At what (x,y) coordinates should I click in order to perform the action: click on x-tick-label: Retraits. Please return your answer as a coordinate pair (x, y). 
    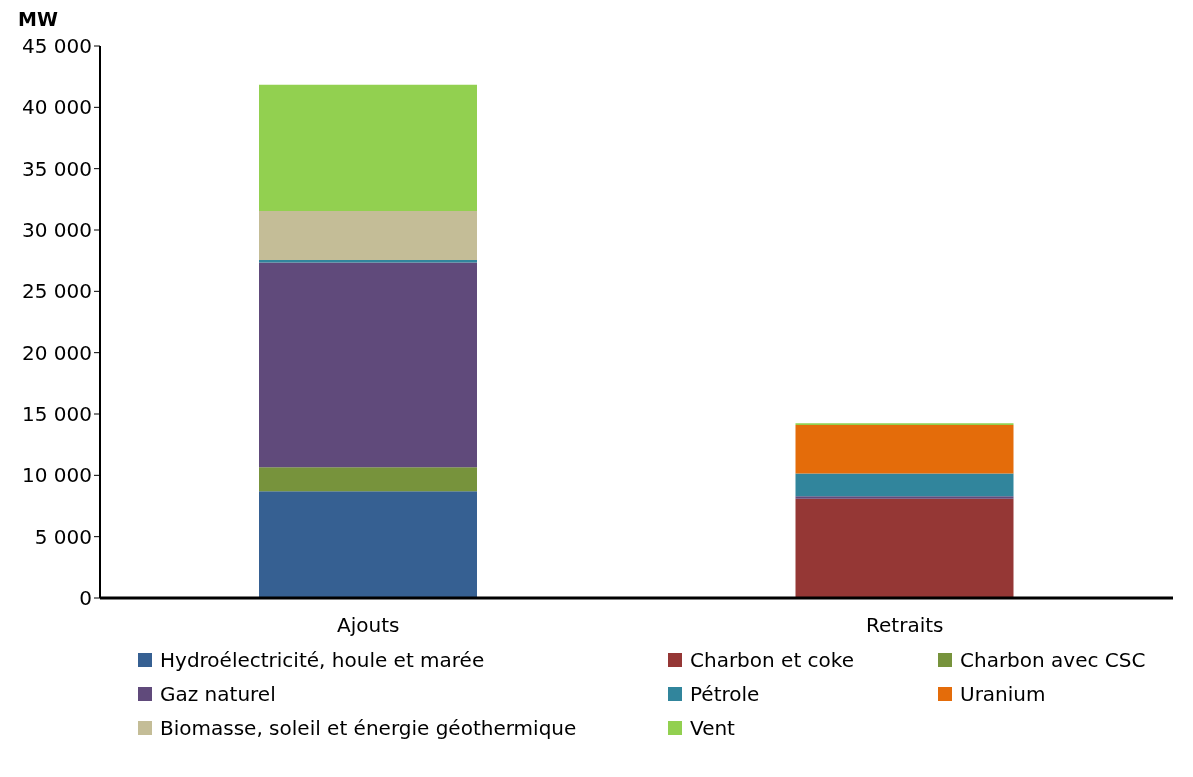
    Looking at the image, I should click on (905, 625).